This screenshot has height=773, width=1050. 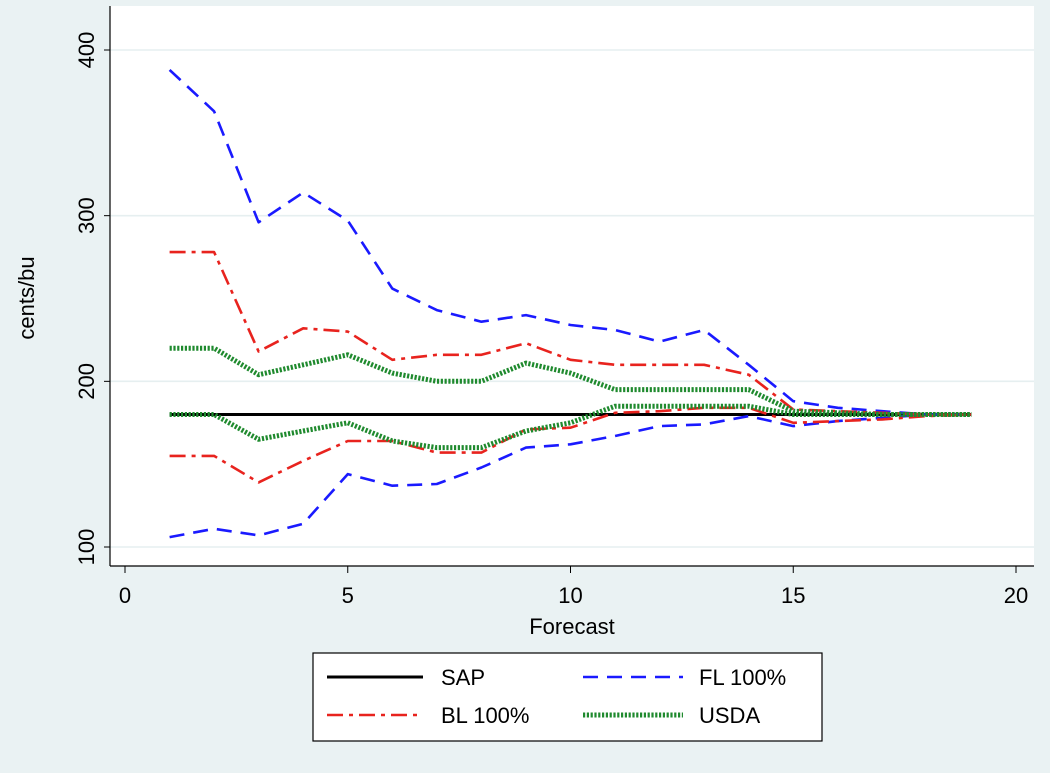 What do you see at coordinates (570, 595) in the screenshot?
I see `x-tick-label: 10` at bounding box center [570, 595].